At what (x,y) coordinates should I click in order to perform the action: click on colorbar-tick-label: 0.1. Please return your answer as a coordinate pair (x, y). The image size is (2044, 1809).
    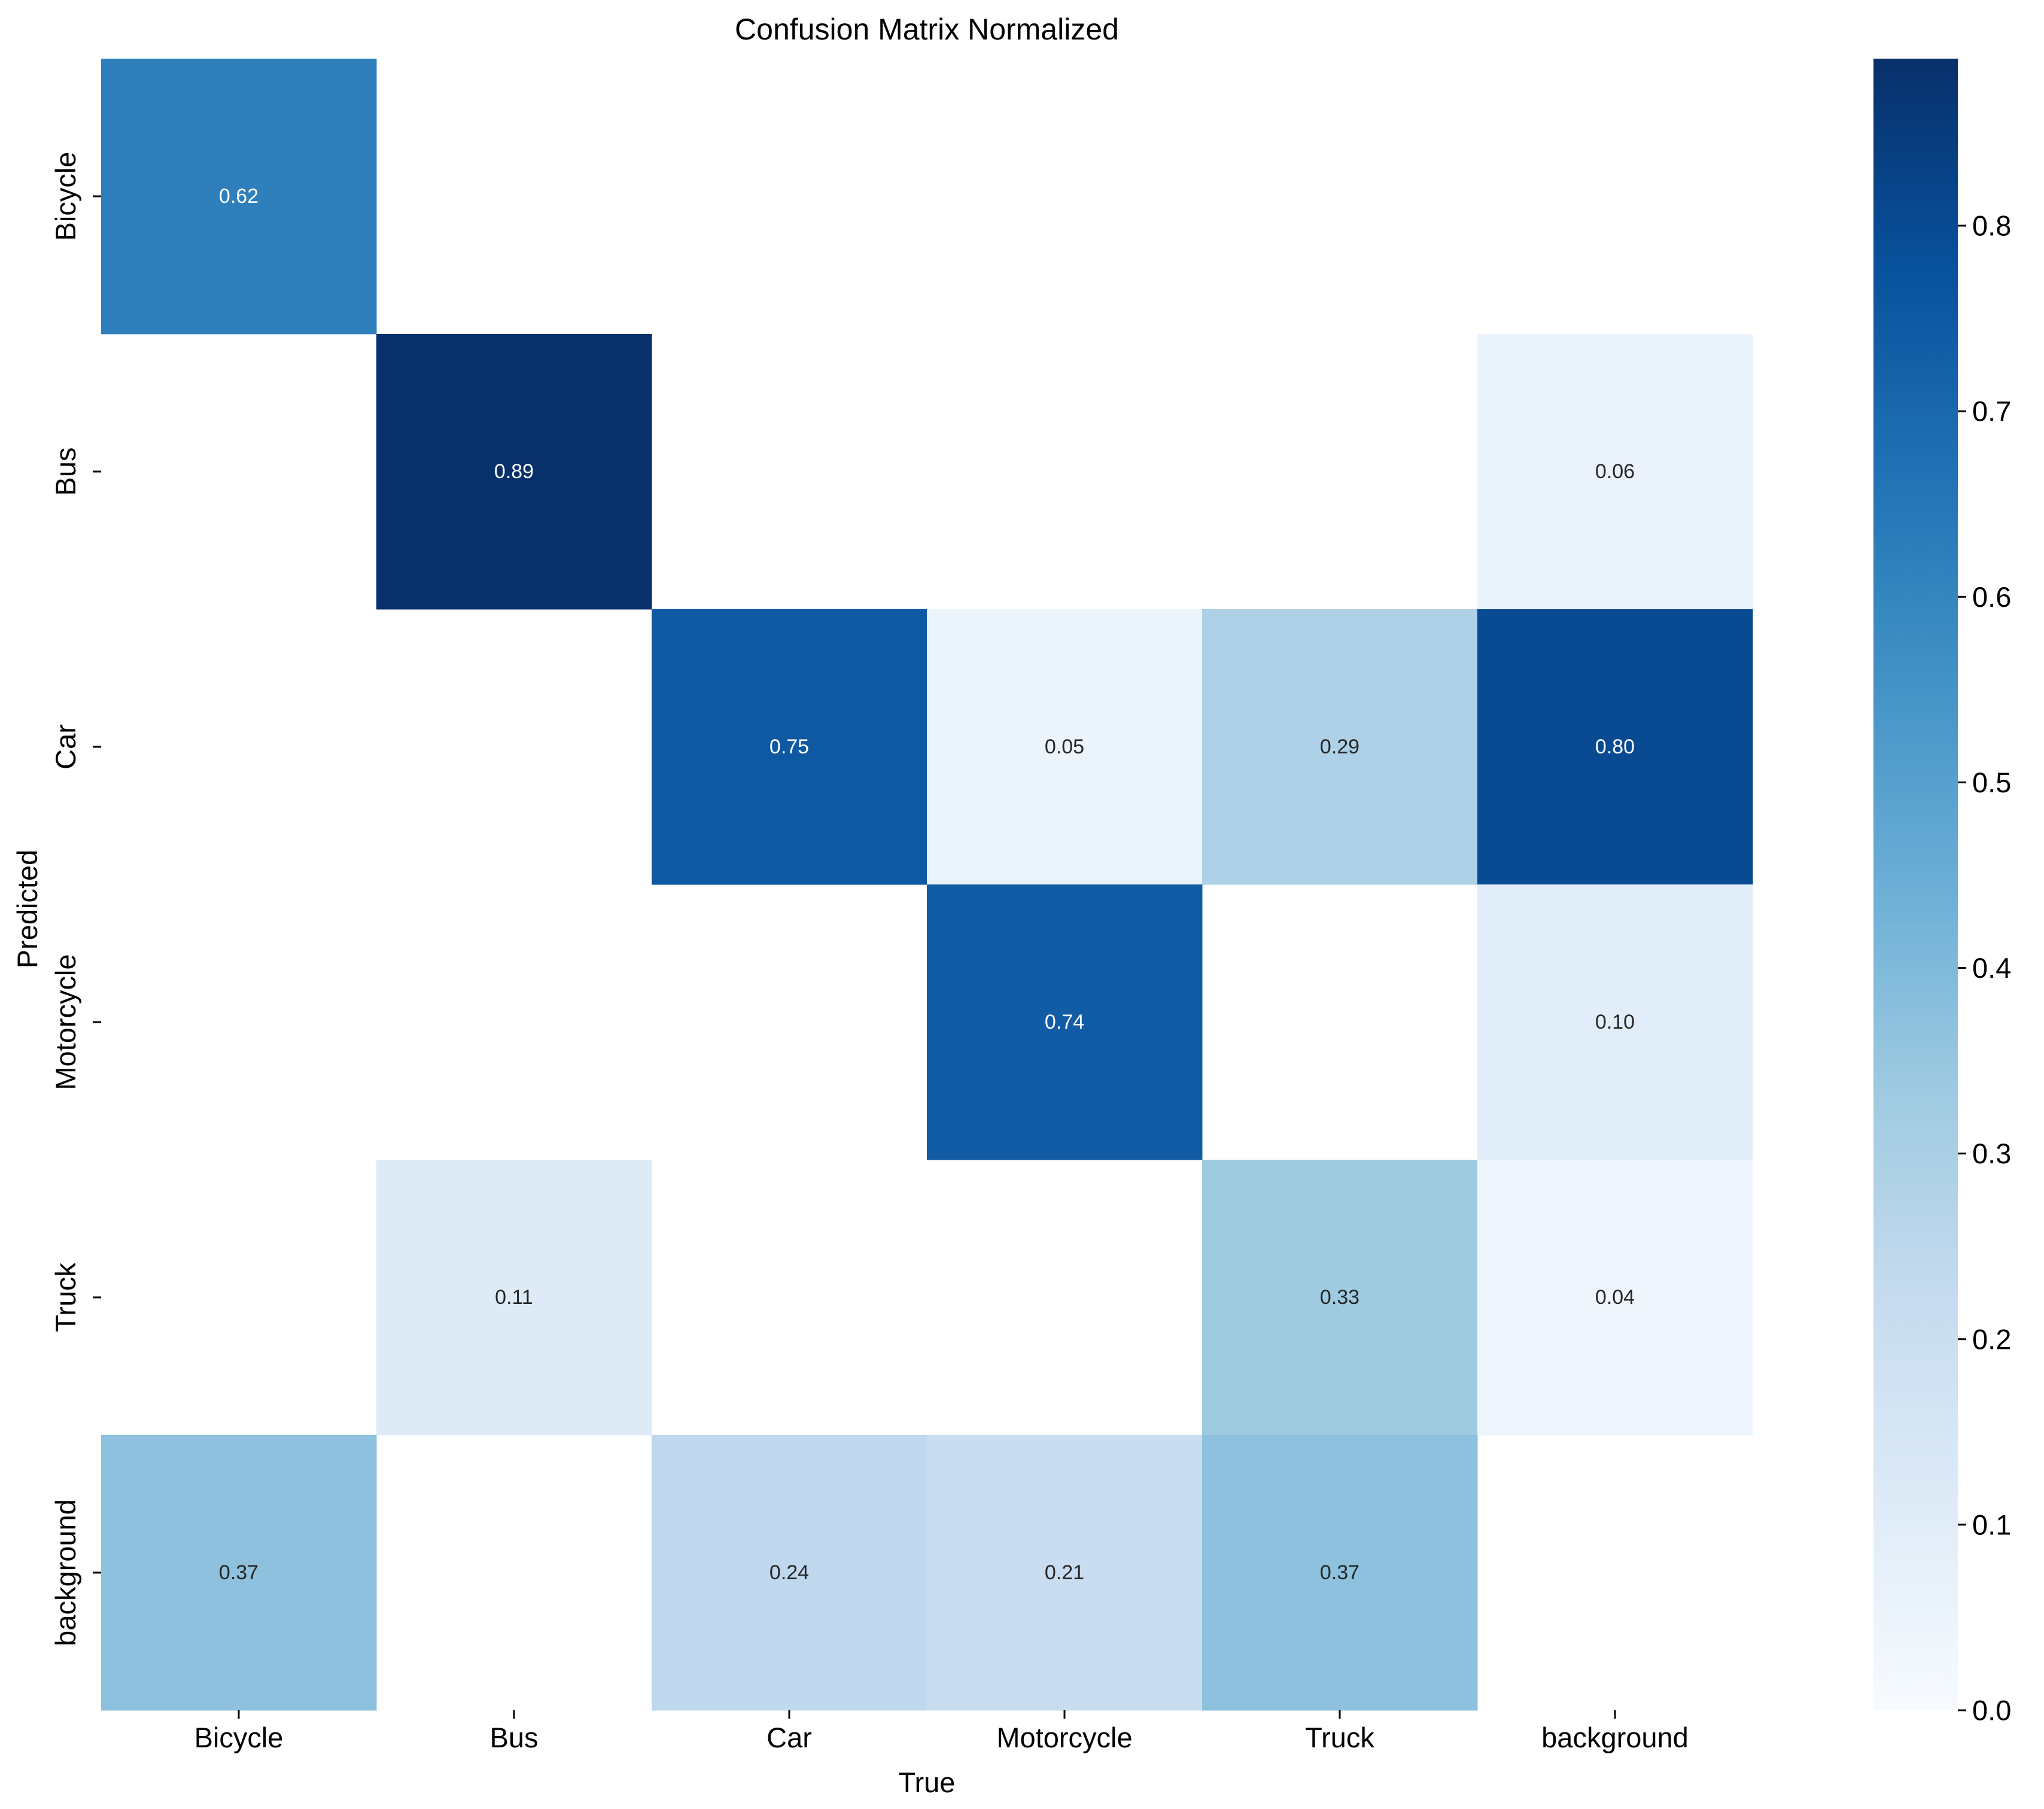
    Looking at the image, I should click on (1991, 1525).